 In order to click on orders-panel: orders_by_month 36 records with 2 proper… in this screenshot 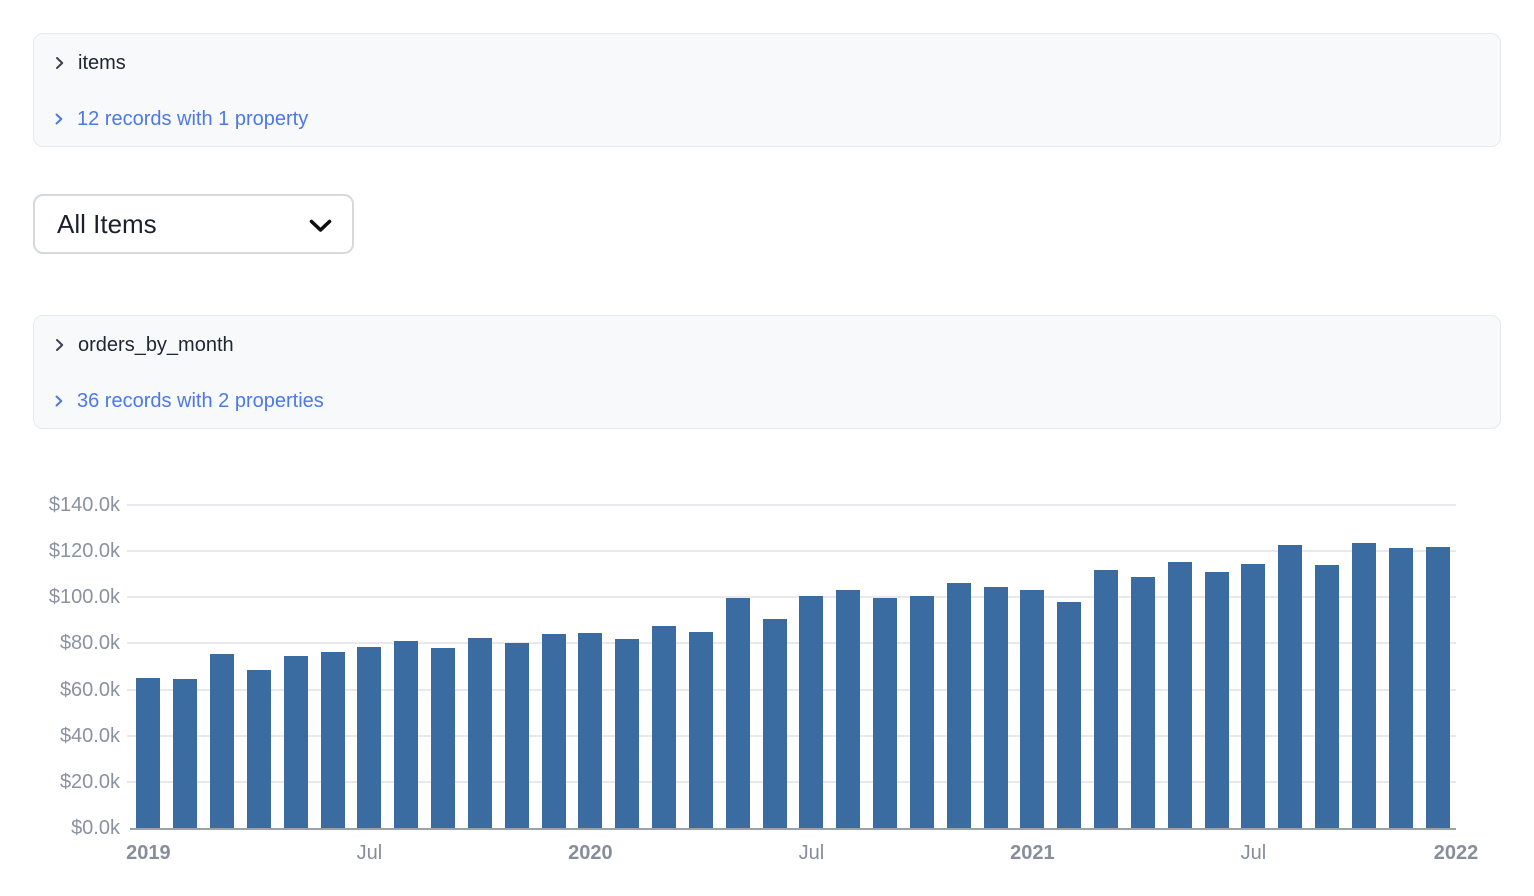, I will do `click(767, 372)`.